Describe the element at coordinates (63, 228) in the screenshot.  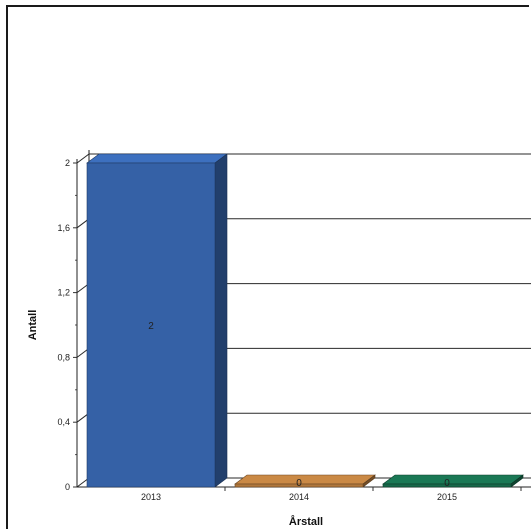
I see `y-tick-label: 1,6` at that location.